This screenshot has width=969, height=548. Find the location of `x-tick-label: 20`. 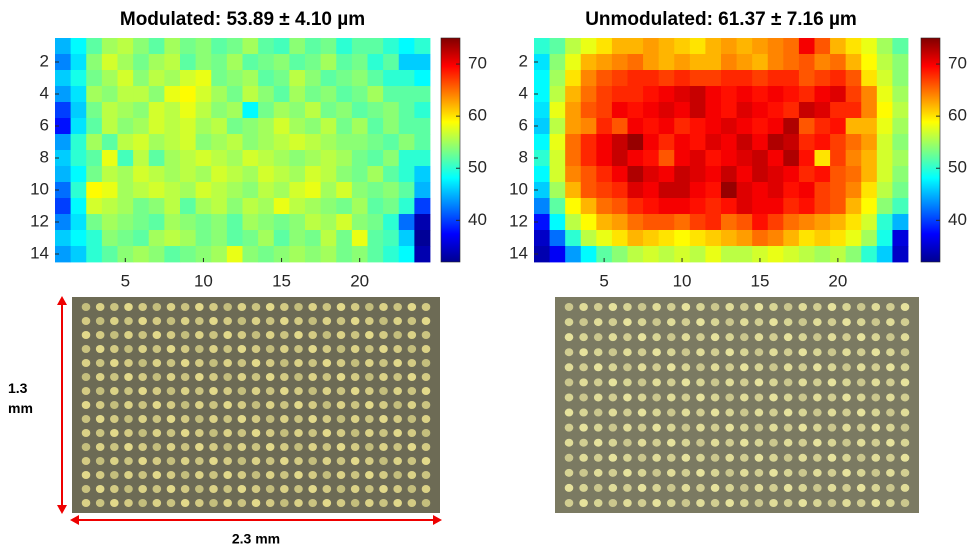

x-tick-label: 20 is located at coordinates (837, 280).